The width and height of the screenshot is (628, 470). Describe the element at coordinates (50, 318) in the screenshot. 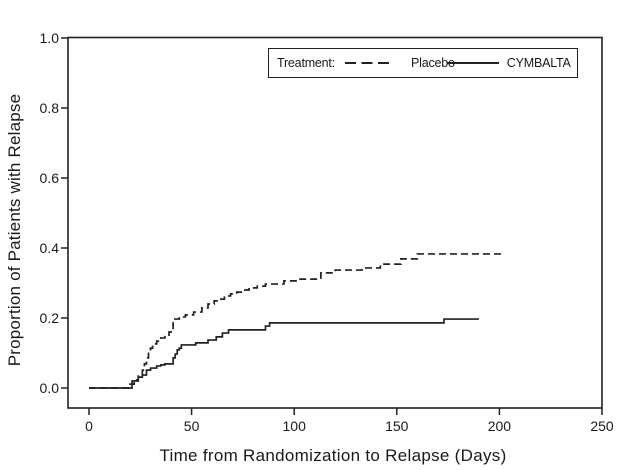

I see `y-tick-label: 0.2` at that location.